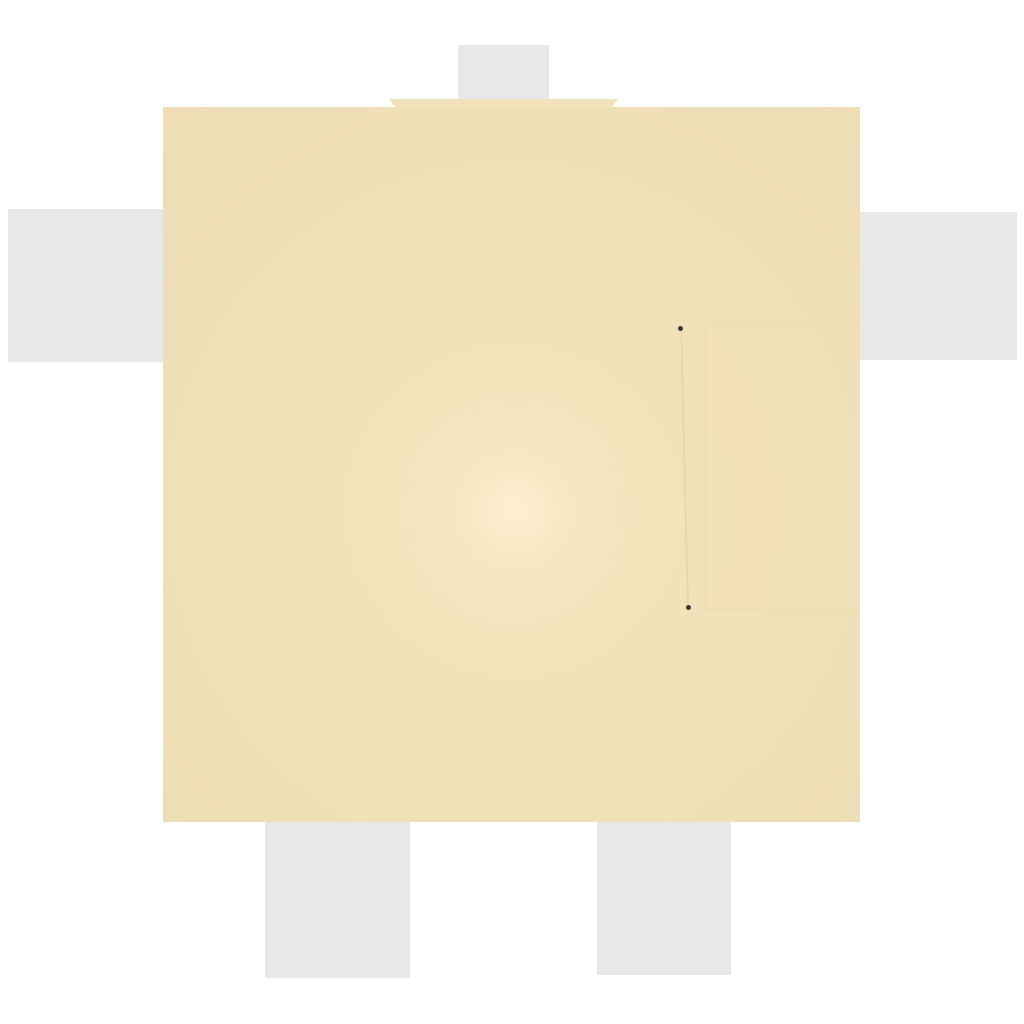  I want to click on right-gray-block, so click(938, 286).